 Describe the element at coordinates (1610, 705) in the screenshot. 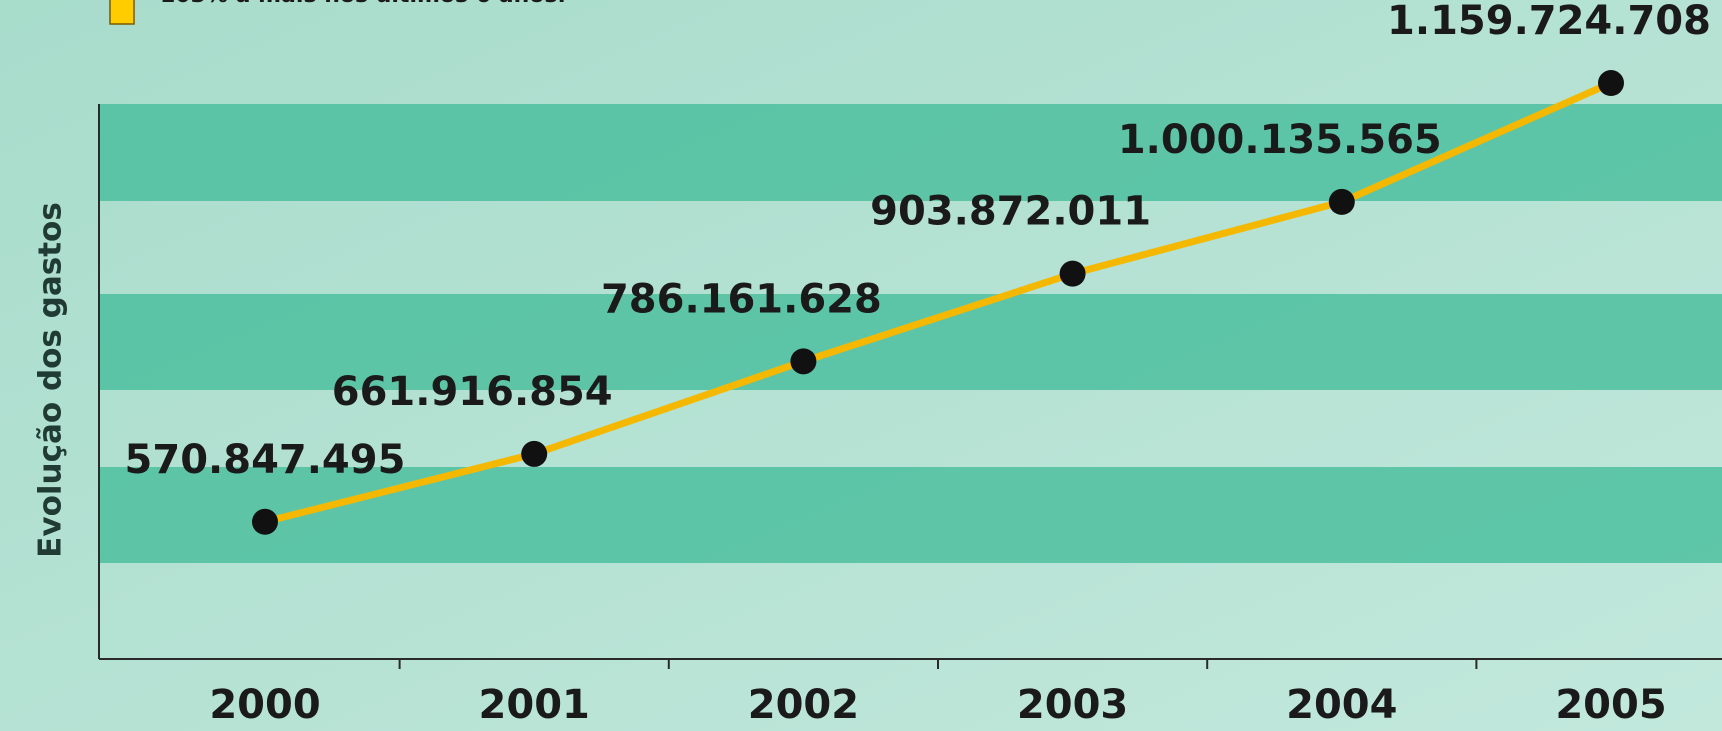

I see `x-tick-label: 2005` at that location.